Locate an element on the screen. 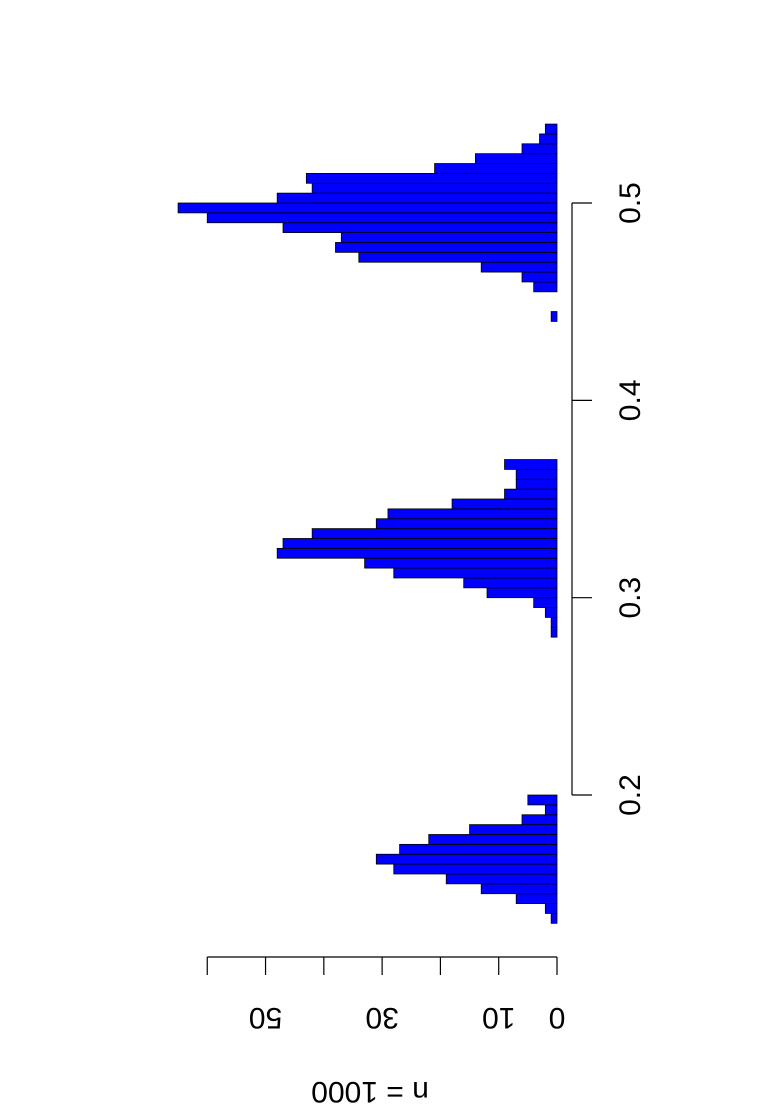 Image resolution: width=776 pixels, height=1119 pixels. y-tick-label: 0 is located at coordinates (557, 1017).